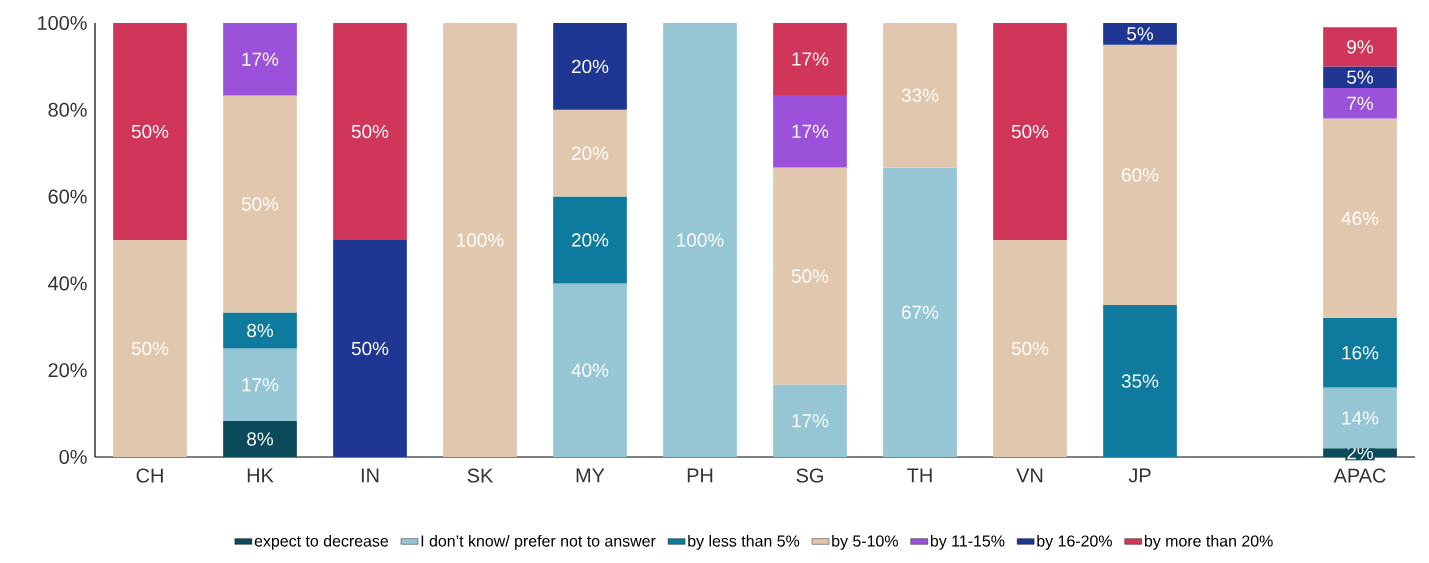 This screenshot has height=563, width=1429. I want to click on data-label: 60%, so click(1140, 175).